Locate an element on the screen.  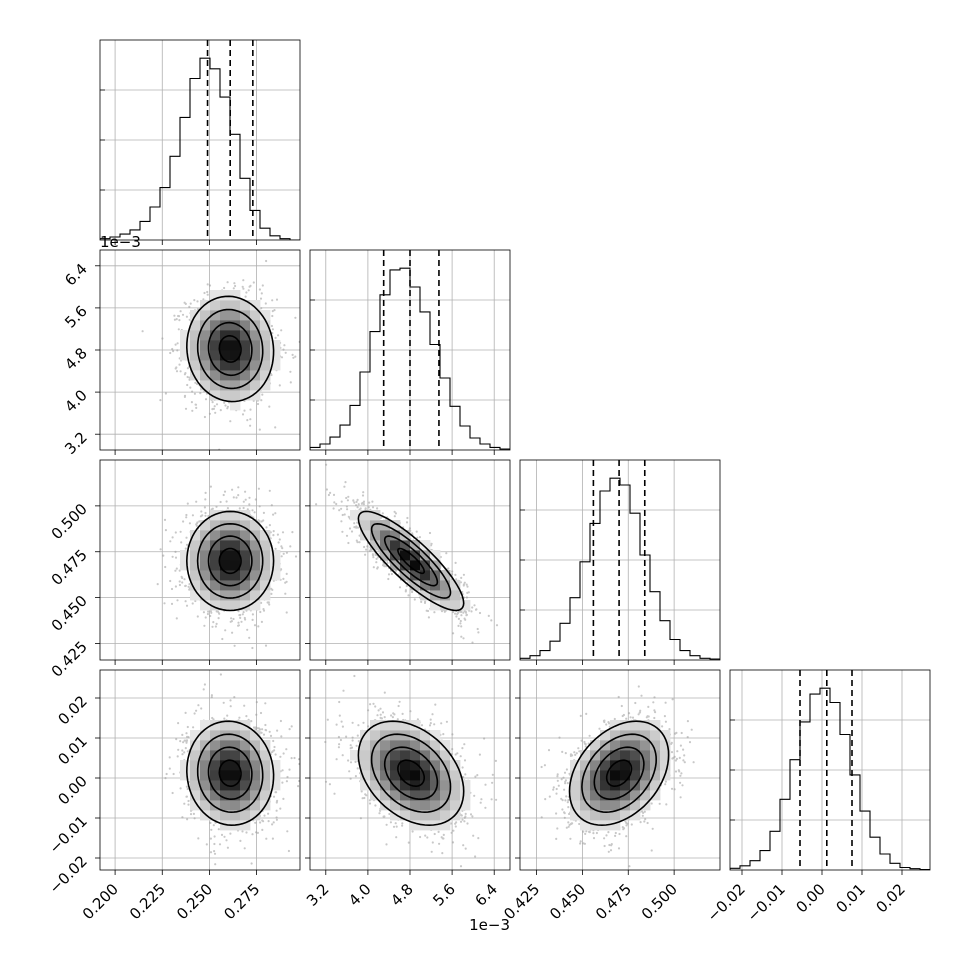
x-tick-label: 4.8 is located at coordinates (402, 895).